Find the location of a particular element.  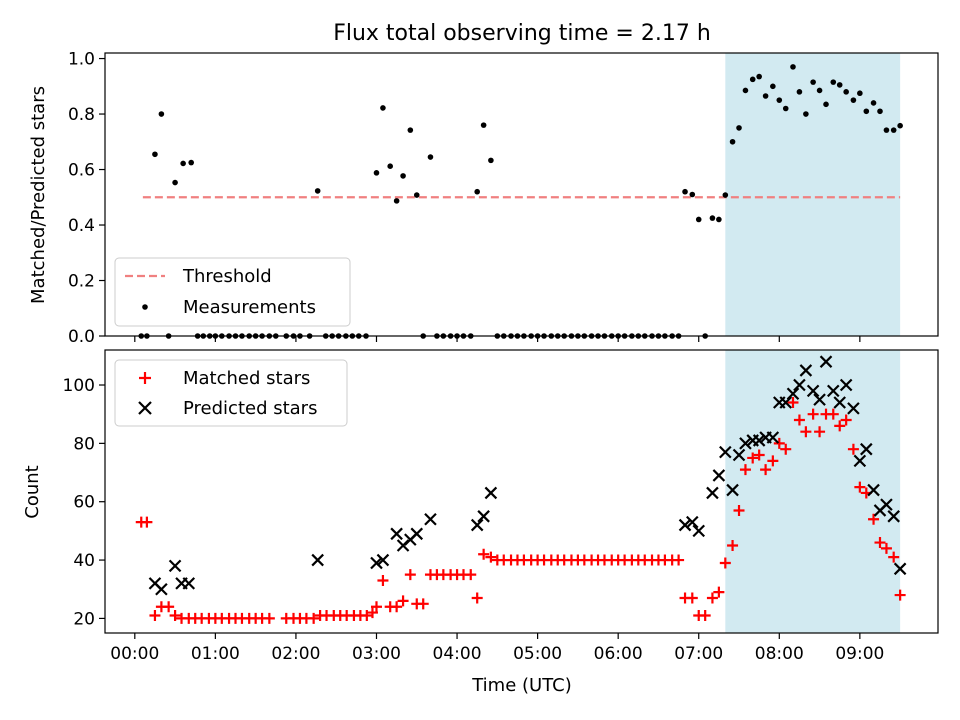

xlabel-time: Time (UTC) is located at coordinates (521, 685).